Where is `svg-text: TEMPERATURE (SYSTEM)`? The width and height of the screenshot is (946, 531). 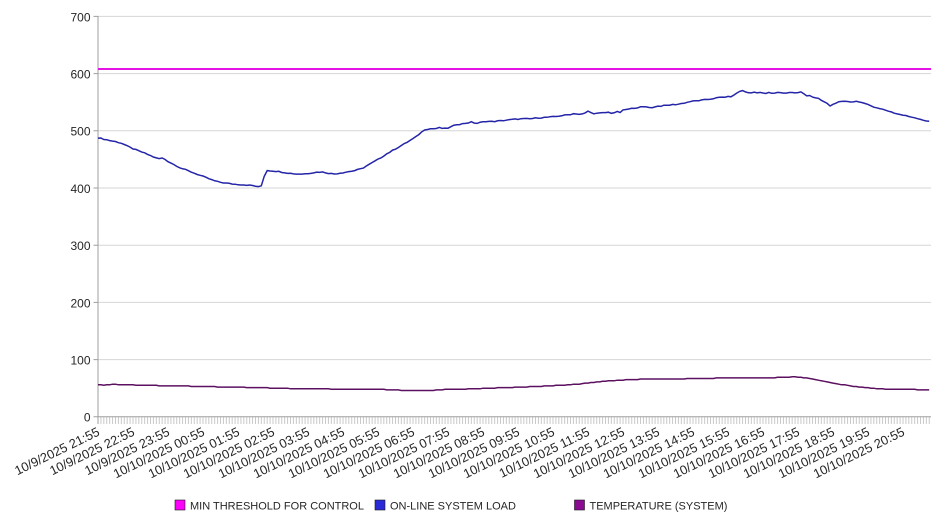
svg-text: TEMPERATURE (SYSTEM) is located at coordinates (659, 507).